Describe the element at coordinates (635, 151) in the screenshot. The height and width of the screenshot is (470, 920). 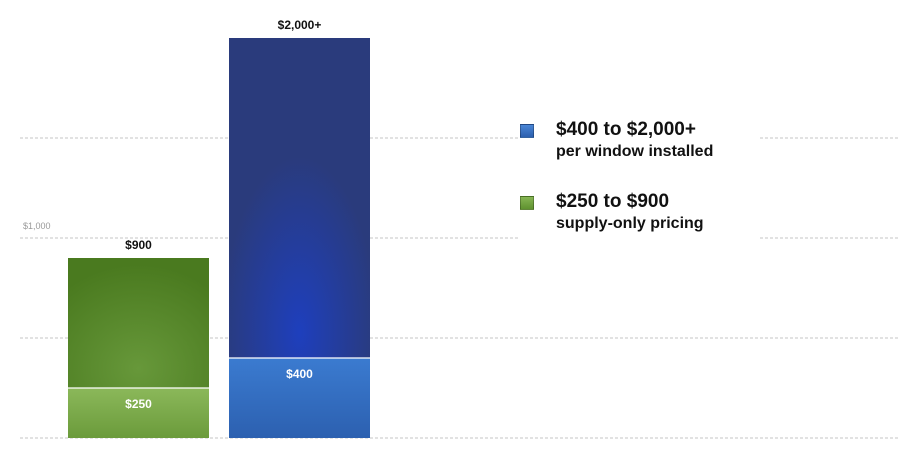
I see `legend-subtitle-installed: per window installed` at that location.